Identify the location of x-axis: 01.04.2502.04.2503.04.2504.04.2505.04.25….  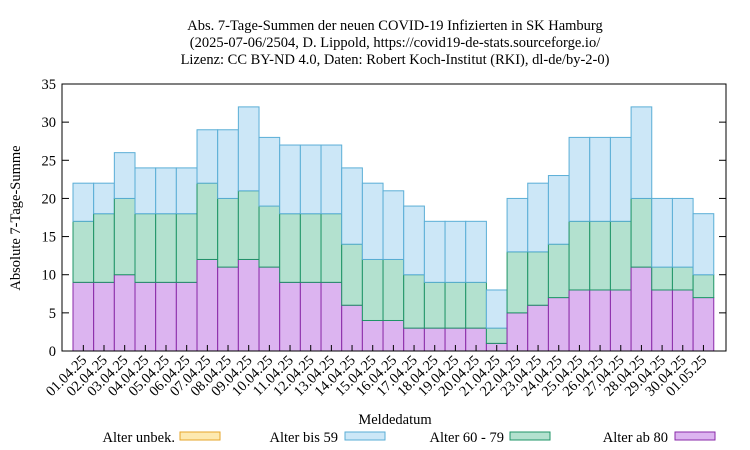
(376, 372).